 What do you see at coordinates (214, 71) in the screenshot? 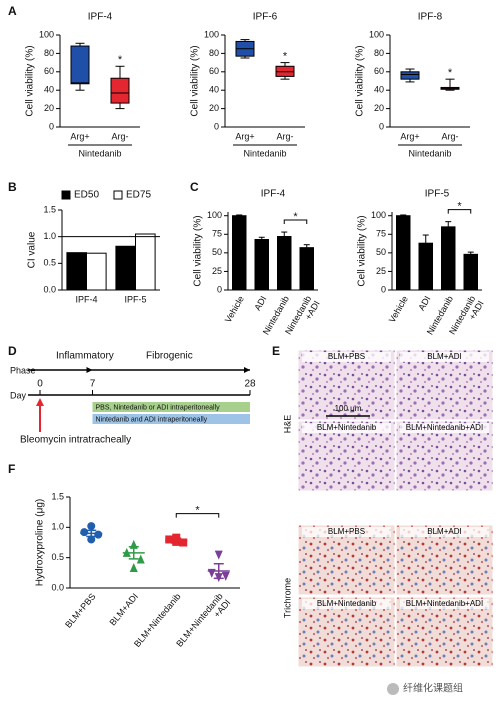
I see `y-tick-label: 60` at bounding box center [214, 71].